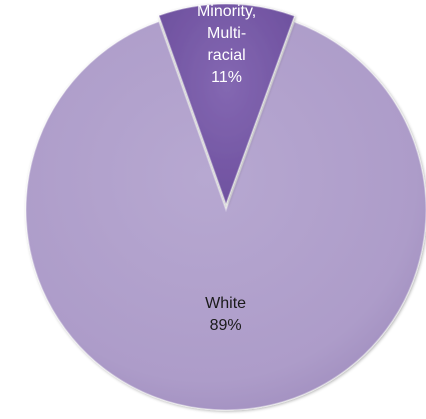 The image size is (426, 419). Describe the element at coordinates (225, 303) in the screenshot. I see `slice-name-label: White` at that location.